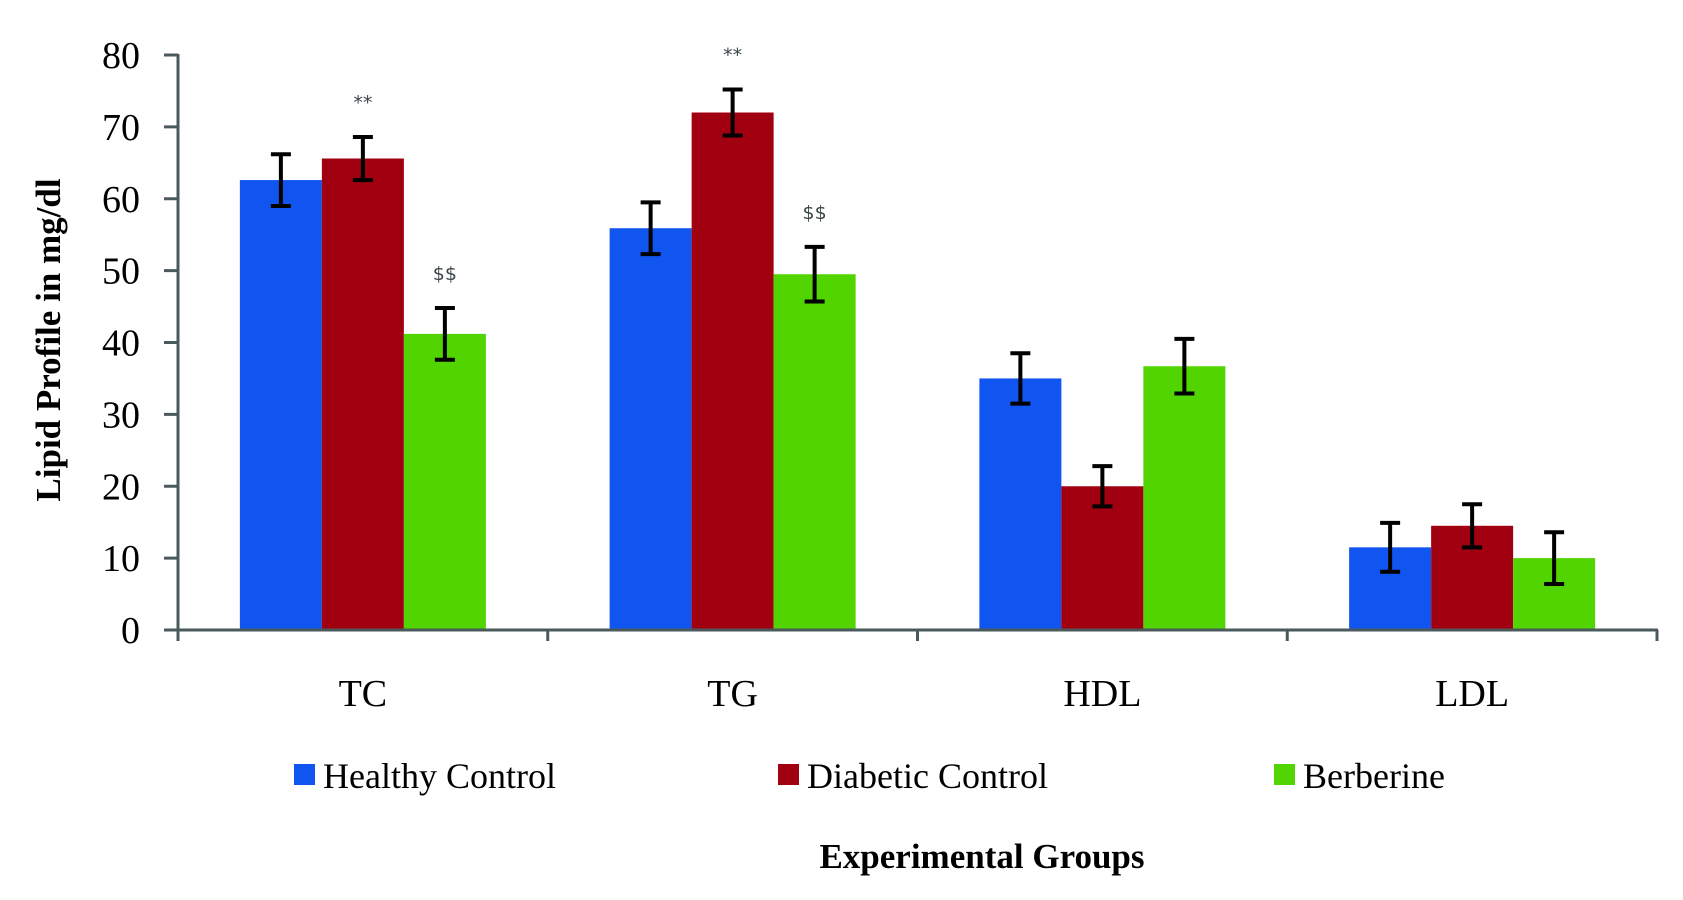 The image size is (1683, 900). I want to click on error-bar-diabetic-control-tc, so click(362, 158).